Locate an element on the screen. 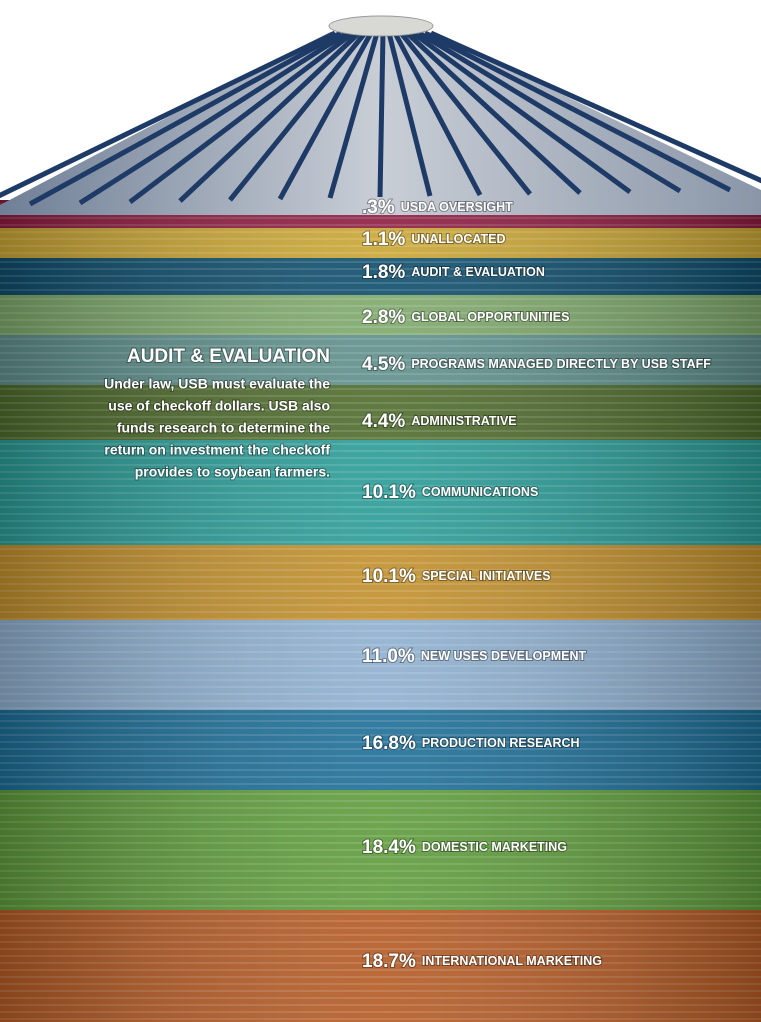  band-percent: 18.7% is located at coordinates (389, 961).